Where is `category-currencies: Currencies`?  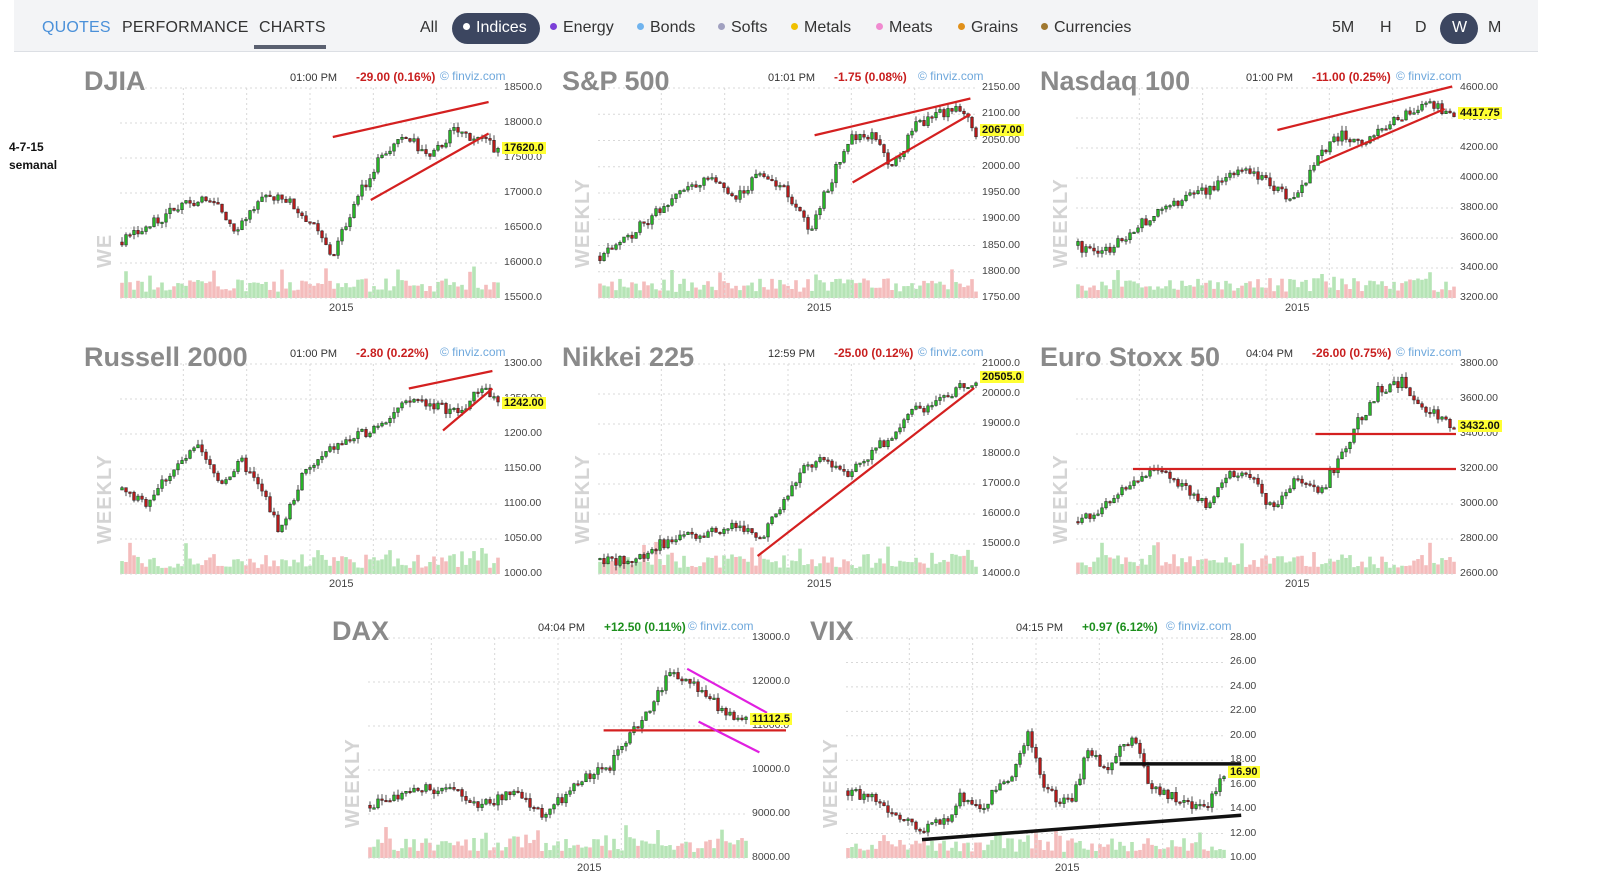 category-currencies: Currencies is located at coordinates (1086, 28).